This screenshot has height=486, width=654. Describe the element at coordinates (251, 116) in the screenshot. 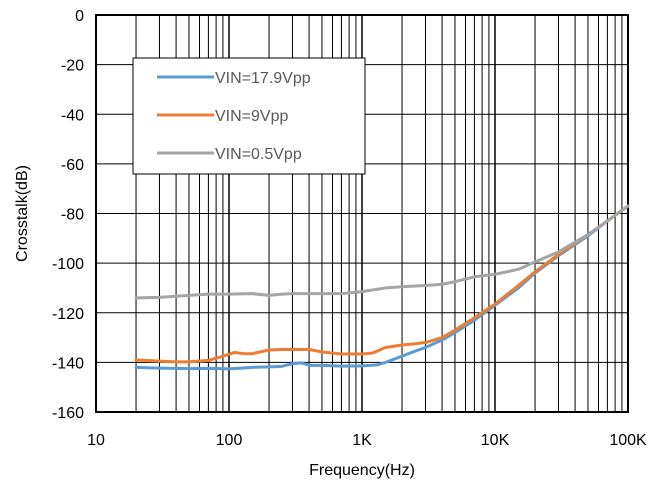

I see `legend-label: VIN=9Vpp` at that location.